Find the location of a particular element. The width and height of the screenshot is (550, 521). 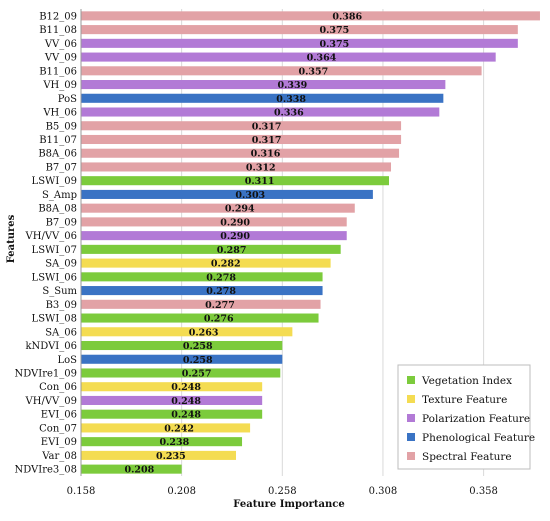

y-tick-label: B5_09 is located at coordinates (61, 126).